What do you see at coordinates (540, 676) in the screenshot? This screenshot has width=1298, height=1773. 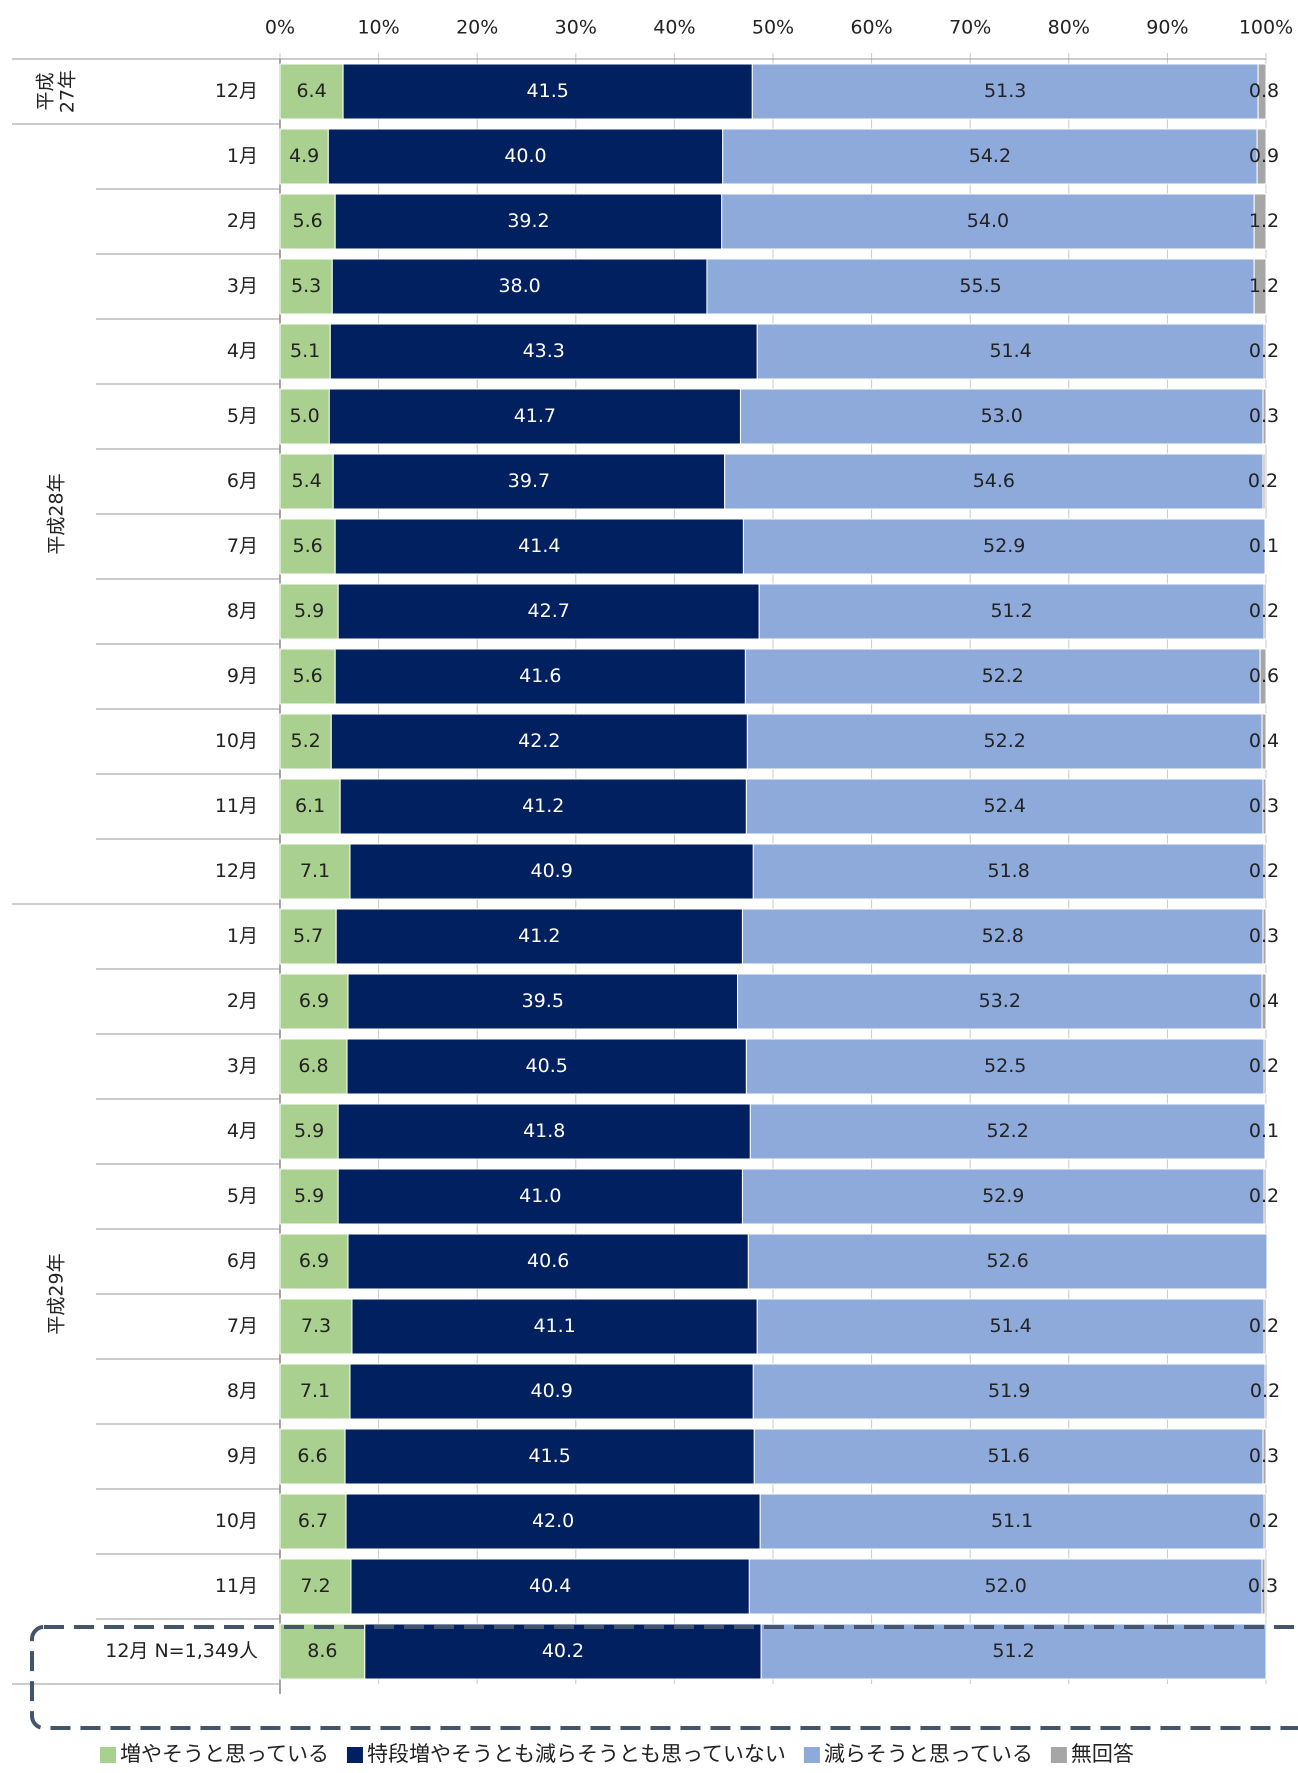 I see `value-label: 41.6` at bounding box center [540, 676].